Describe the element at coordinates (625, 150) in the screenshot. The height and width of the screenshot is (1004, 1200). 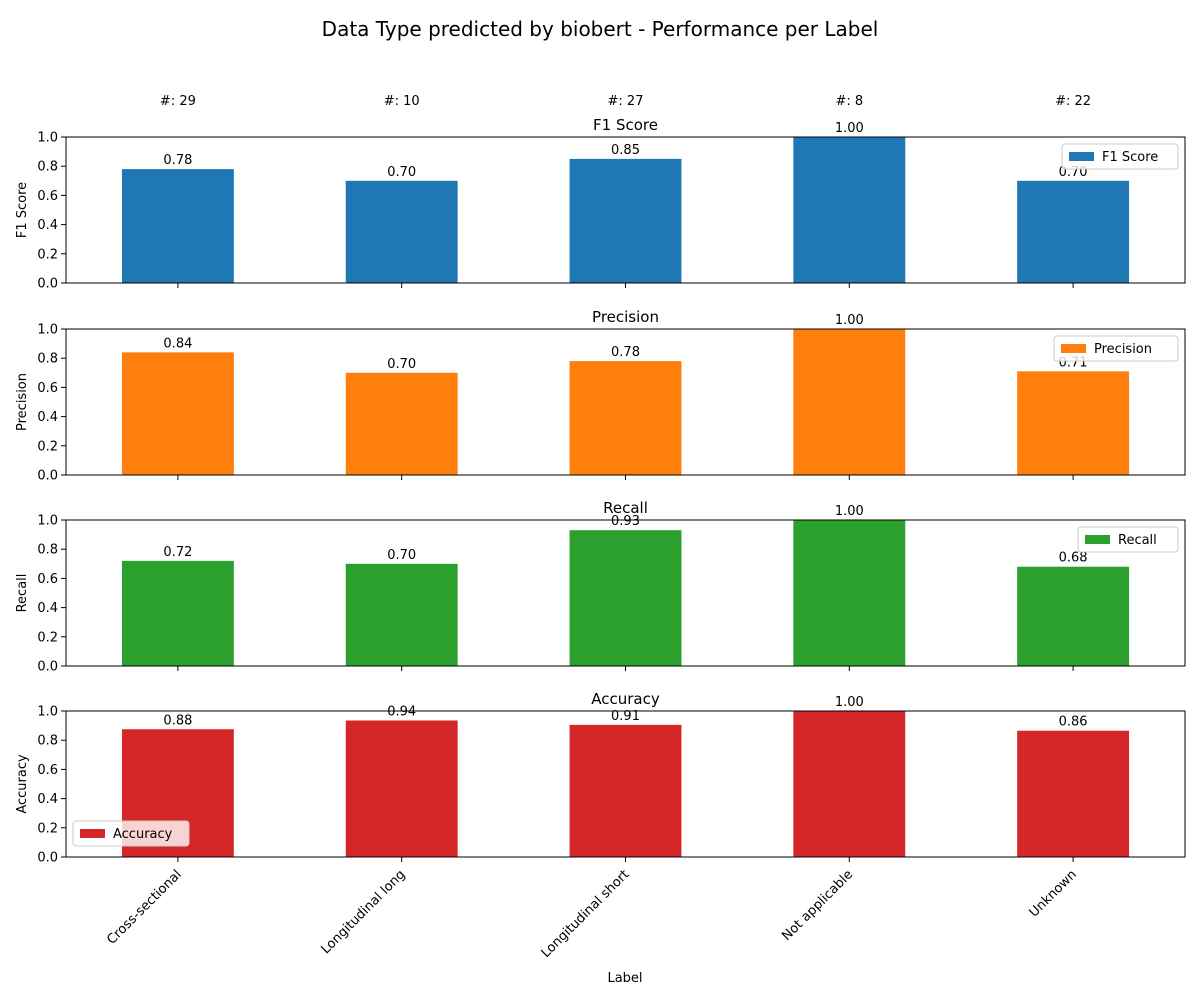
I see `bar-value-label: 0.85` at that location.